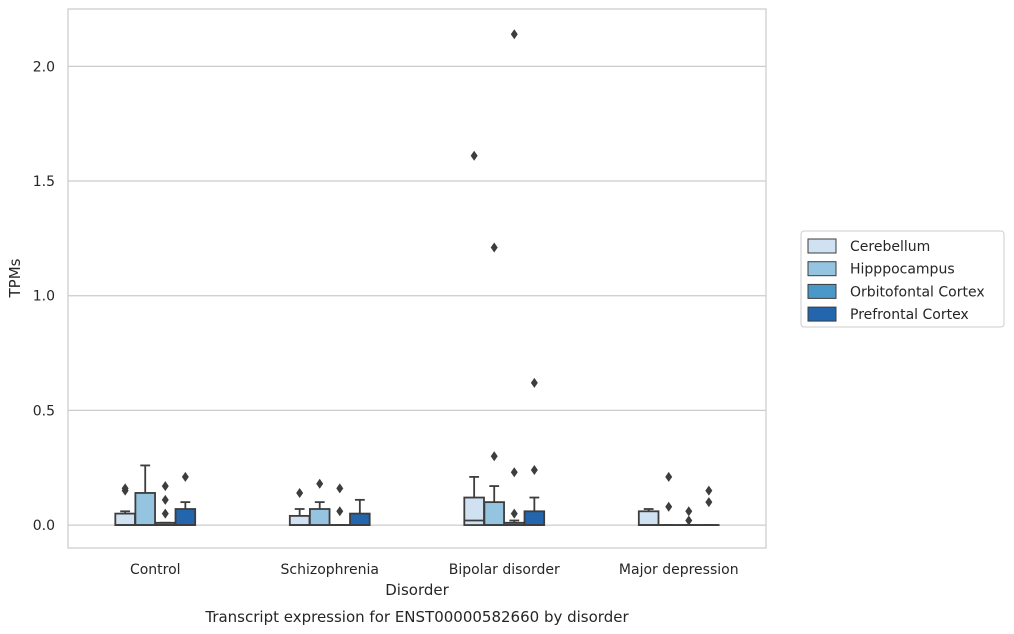 This screenshot has height=634, width=1014. Describe the element at coordinates (417, 590) in the screenshot. I see `x-axis-label: Disorder` at that location.